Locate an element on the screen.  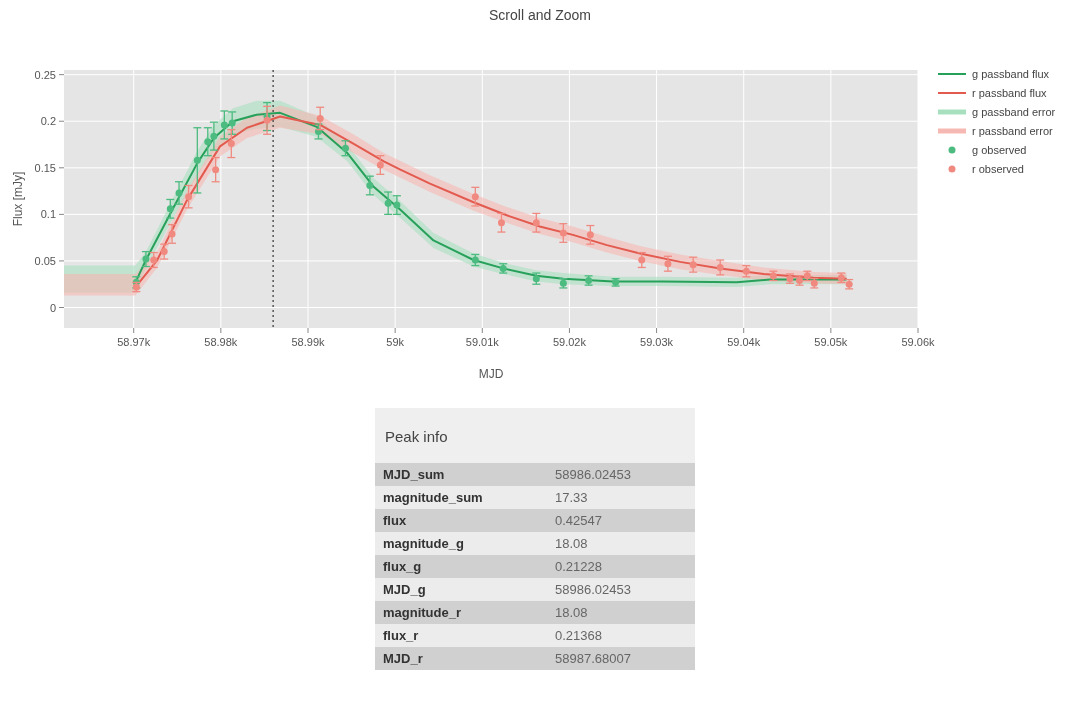
legend-label: r passband flux is located at coordinates (1010, 93).